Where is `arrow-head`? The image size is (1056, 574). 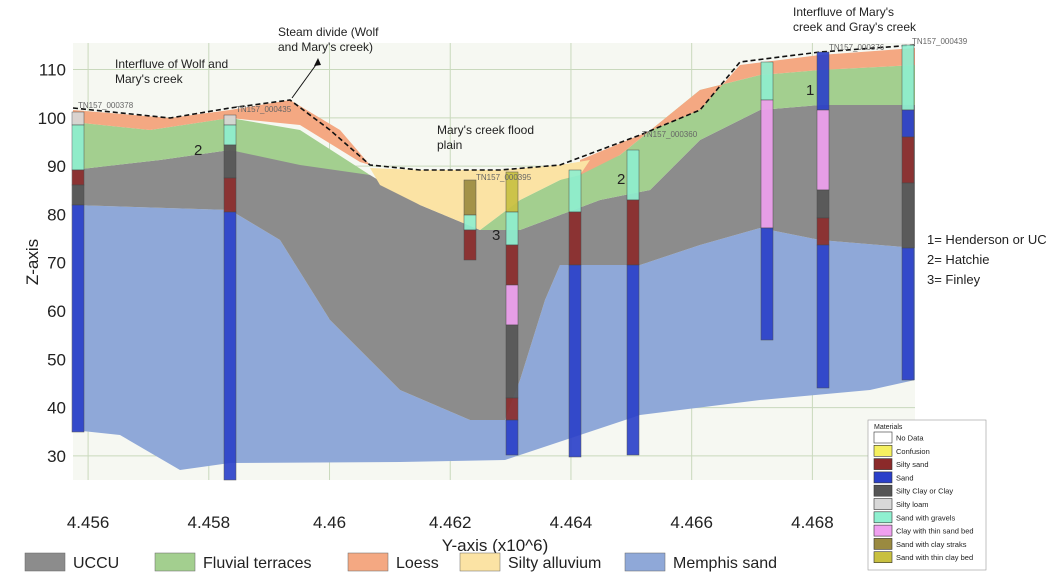
arrow-head is located at coordinates (317, 62).